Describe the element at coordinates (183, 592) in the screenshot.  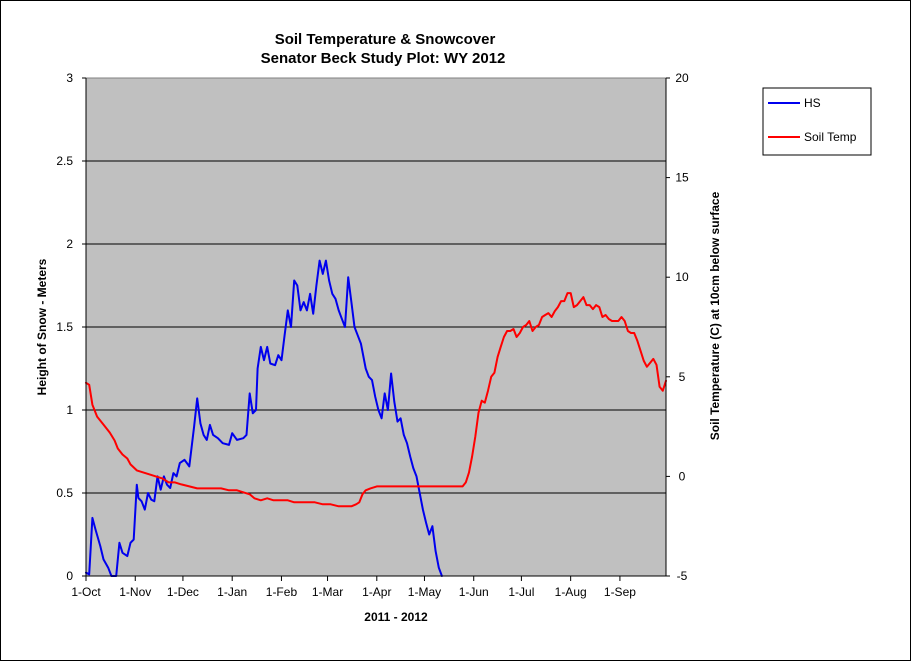
I see `x-tick-label: 1-Dec` at that location.